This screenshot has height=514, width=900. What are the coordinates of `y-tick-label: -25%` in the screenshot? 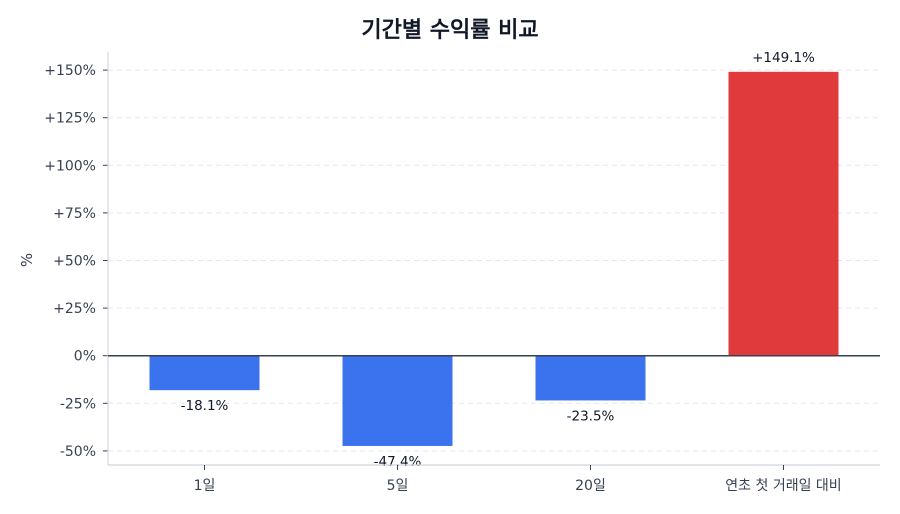 It's located at (78, 404).